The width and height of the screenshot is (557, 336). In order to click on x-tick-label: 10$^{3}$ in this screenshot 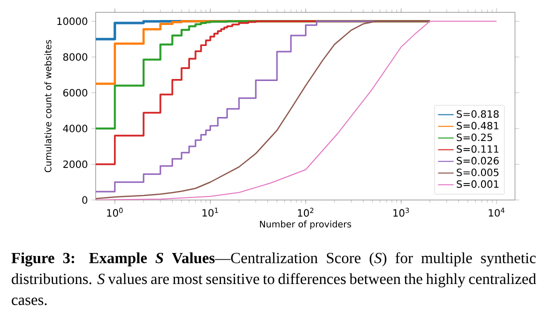, I will do `click(401, 212)`.